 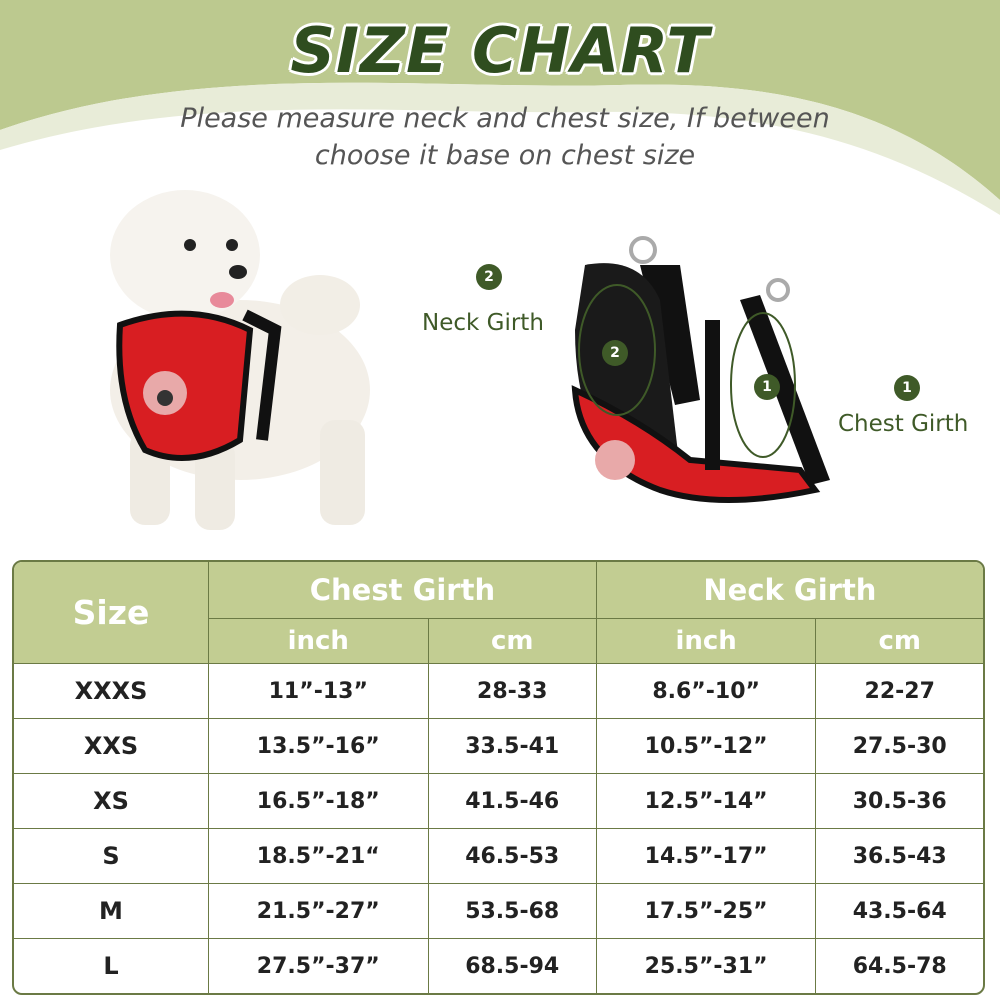 What do you see at coordinates (319, 691) in the screenshot?
I see `measure-cell: 11”-13”` at bounding box center [319, 691].